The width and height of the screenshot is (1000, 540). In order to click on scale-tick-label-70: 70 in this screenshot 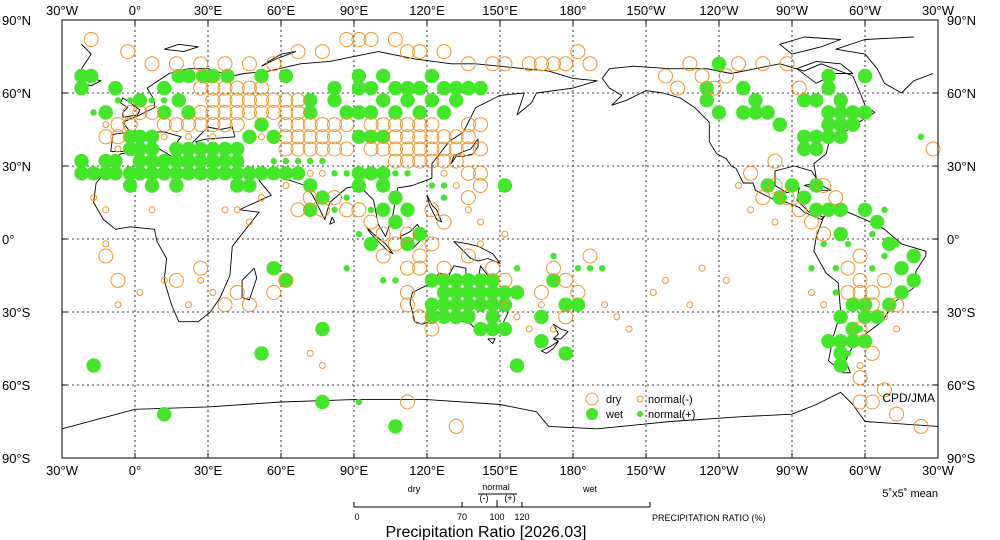, I will do `click(462, 517)`.